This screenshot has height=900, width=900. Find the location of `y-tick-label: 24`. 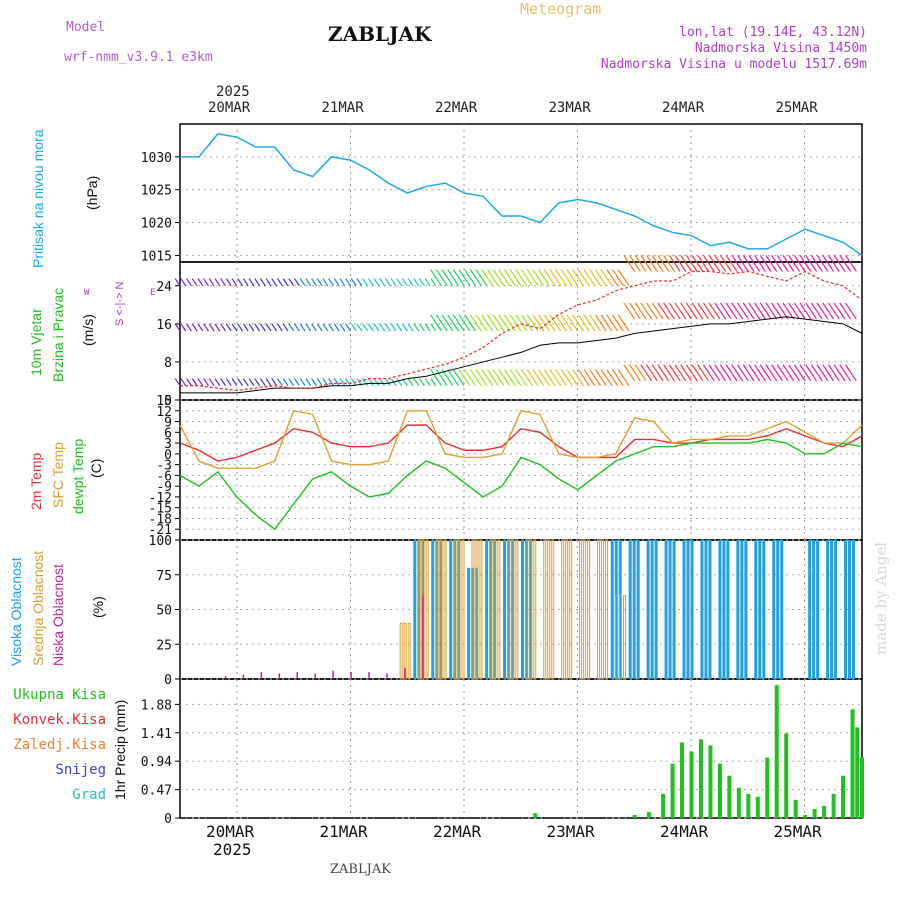

y-tick-label: 24 is located at coordinates (164, 287).